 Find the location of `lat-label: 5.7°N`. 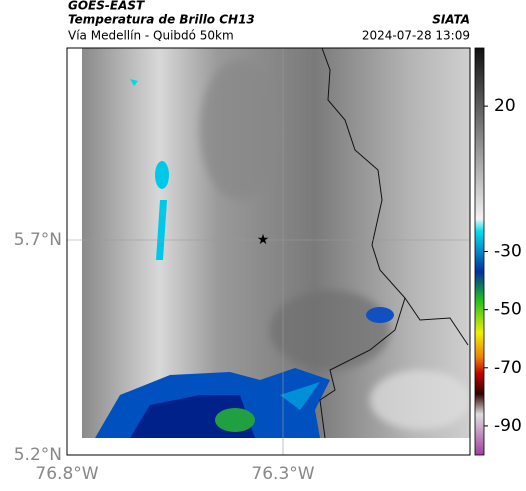

lat-label: 5.7°N is located at coordinates (38, 240).